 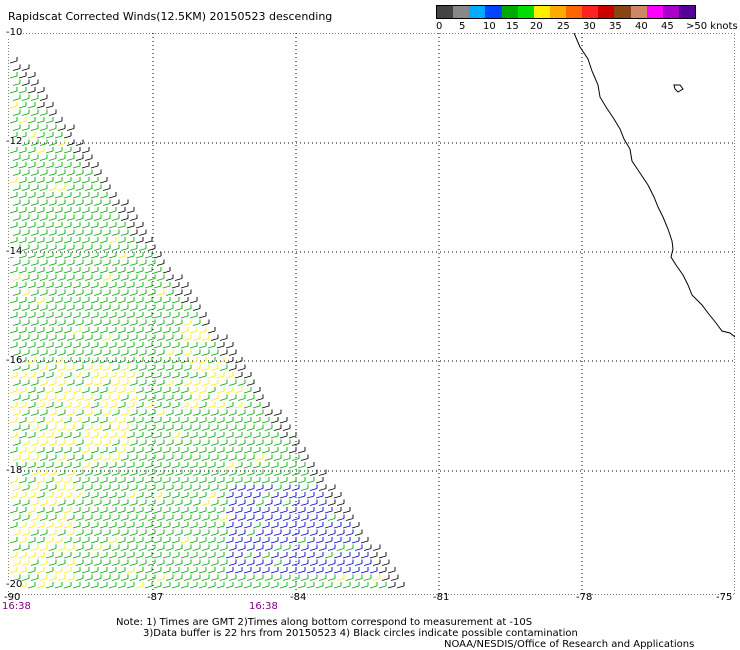 I want to click on scale-label: 45, so click(x=667, y=26).